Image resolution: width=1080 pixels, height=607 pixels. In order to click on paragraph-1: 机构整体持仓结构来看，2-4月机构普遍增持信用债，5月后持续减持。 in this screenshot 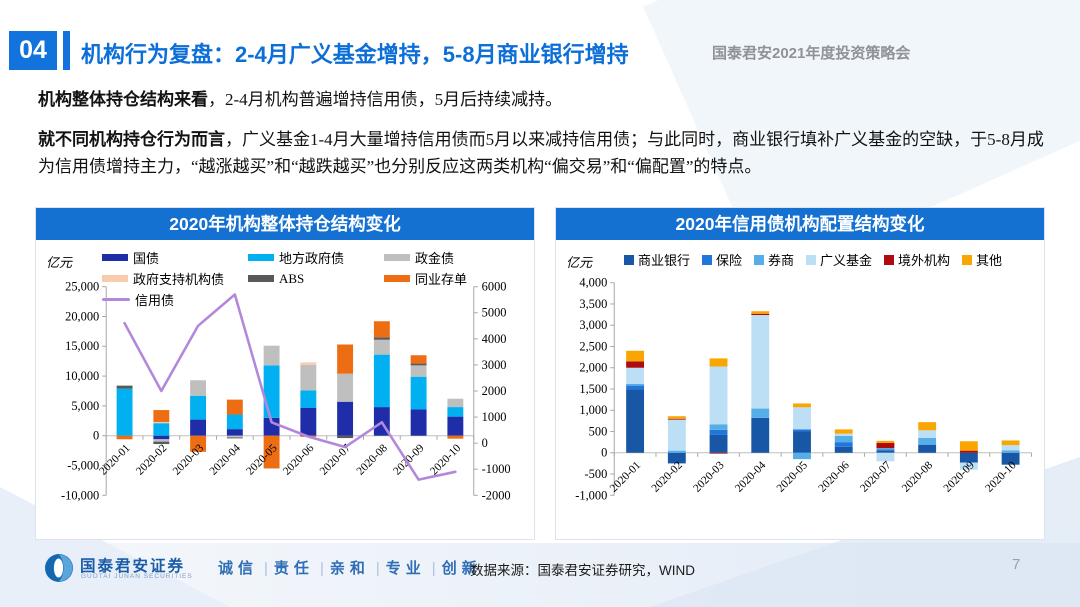, I will do `click(542, 100)`.